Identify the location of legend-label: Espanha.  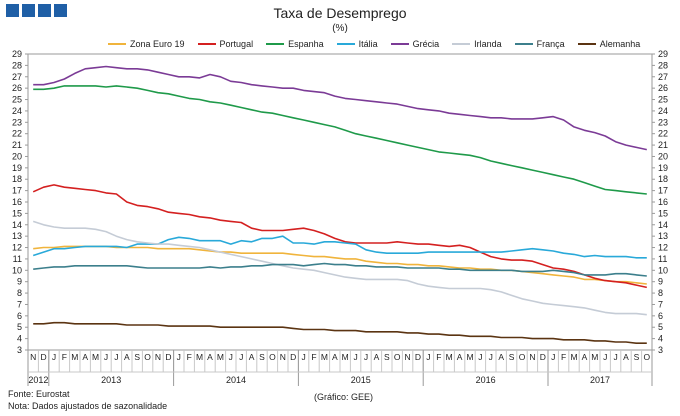
(306, 44).